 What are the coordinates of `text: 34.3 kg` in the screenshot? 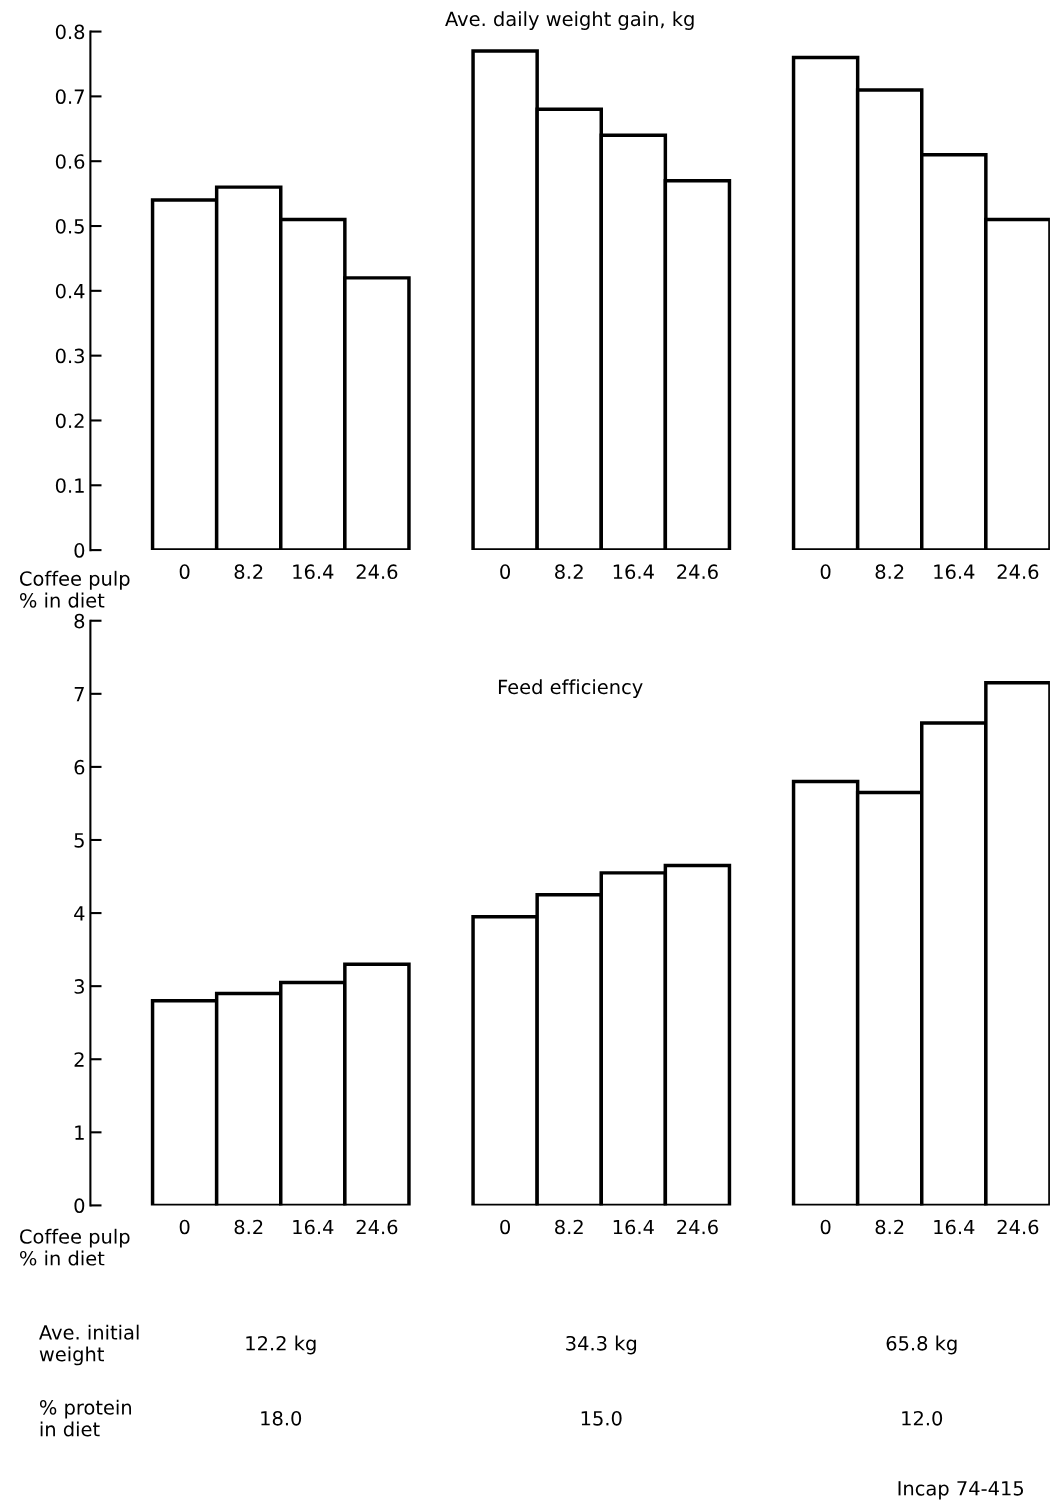 It's located at (601, 1345).